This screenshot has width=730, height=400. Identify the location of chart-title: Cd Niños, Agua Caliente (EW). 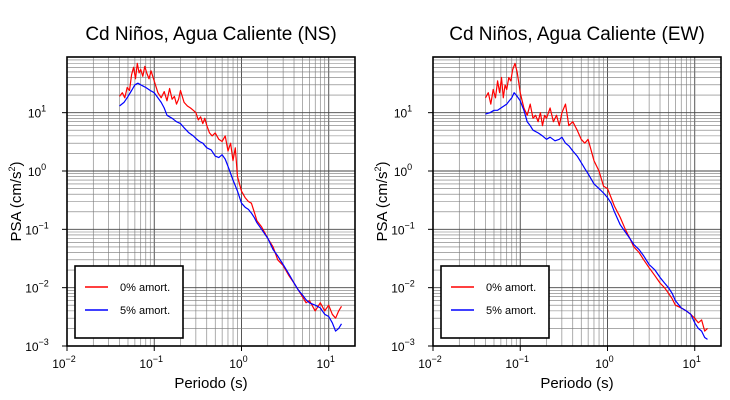
(577, 34).